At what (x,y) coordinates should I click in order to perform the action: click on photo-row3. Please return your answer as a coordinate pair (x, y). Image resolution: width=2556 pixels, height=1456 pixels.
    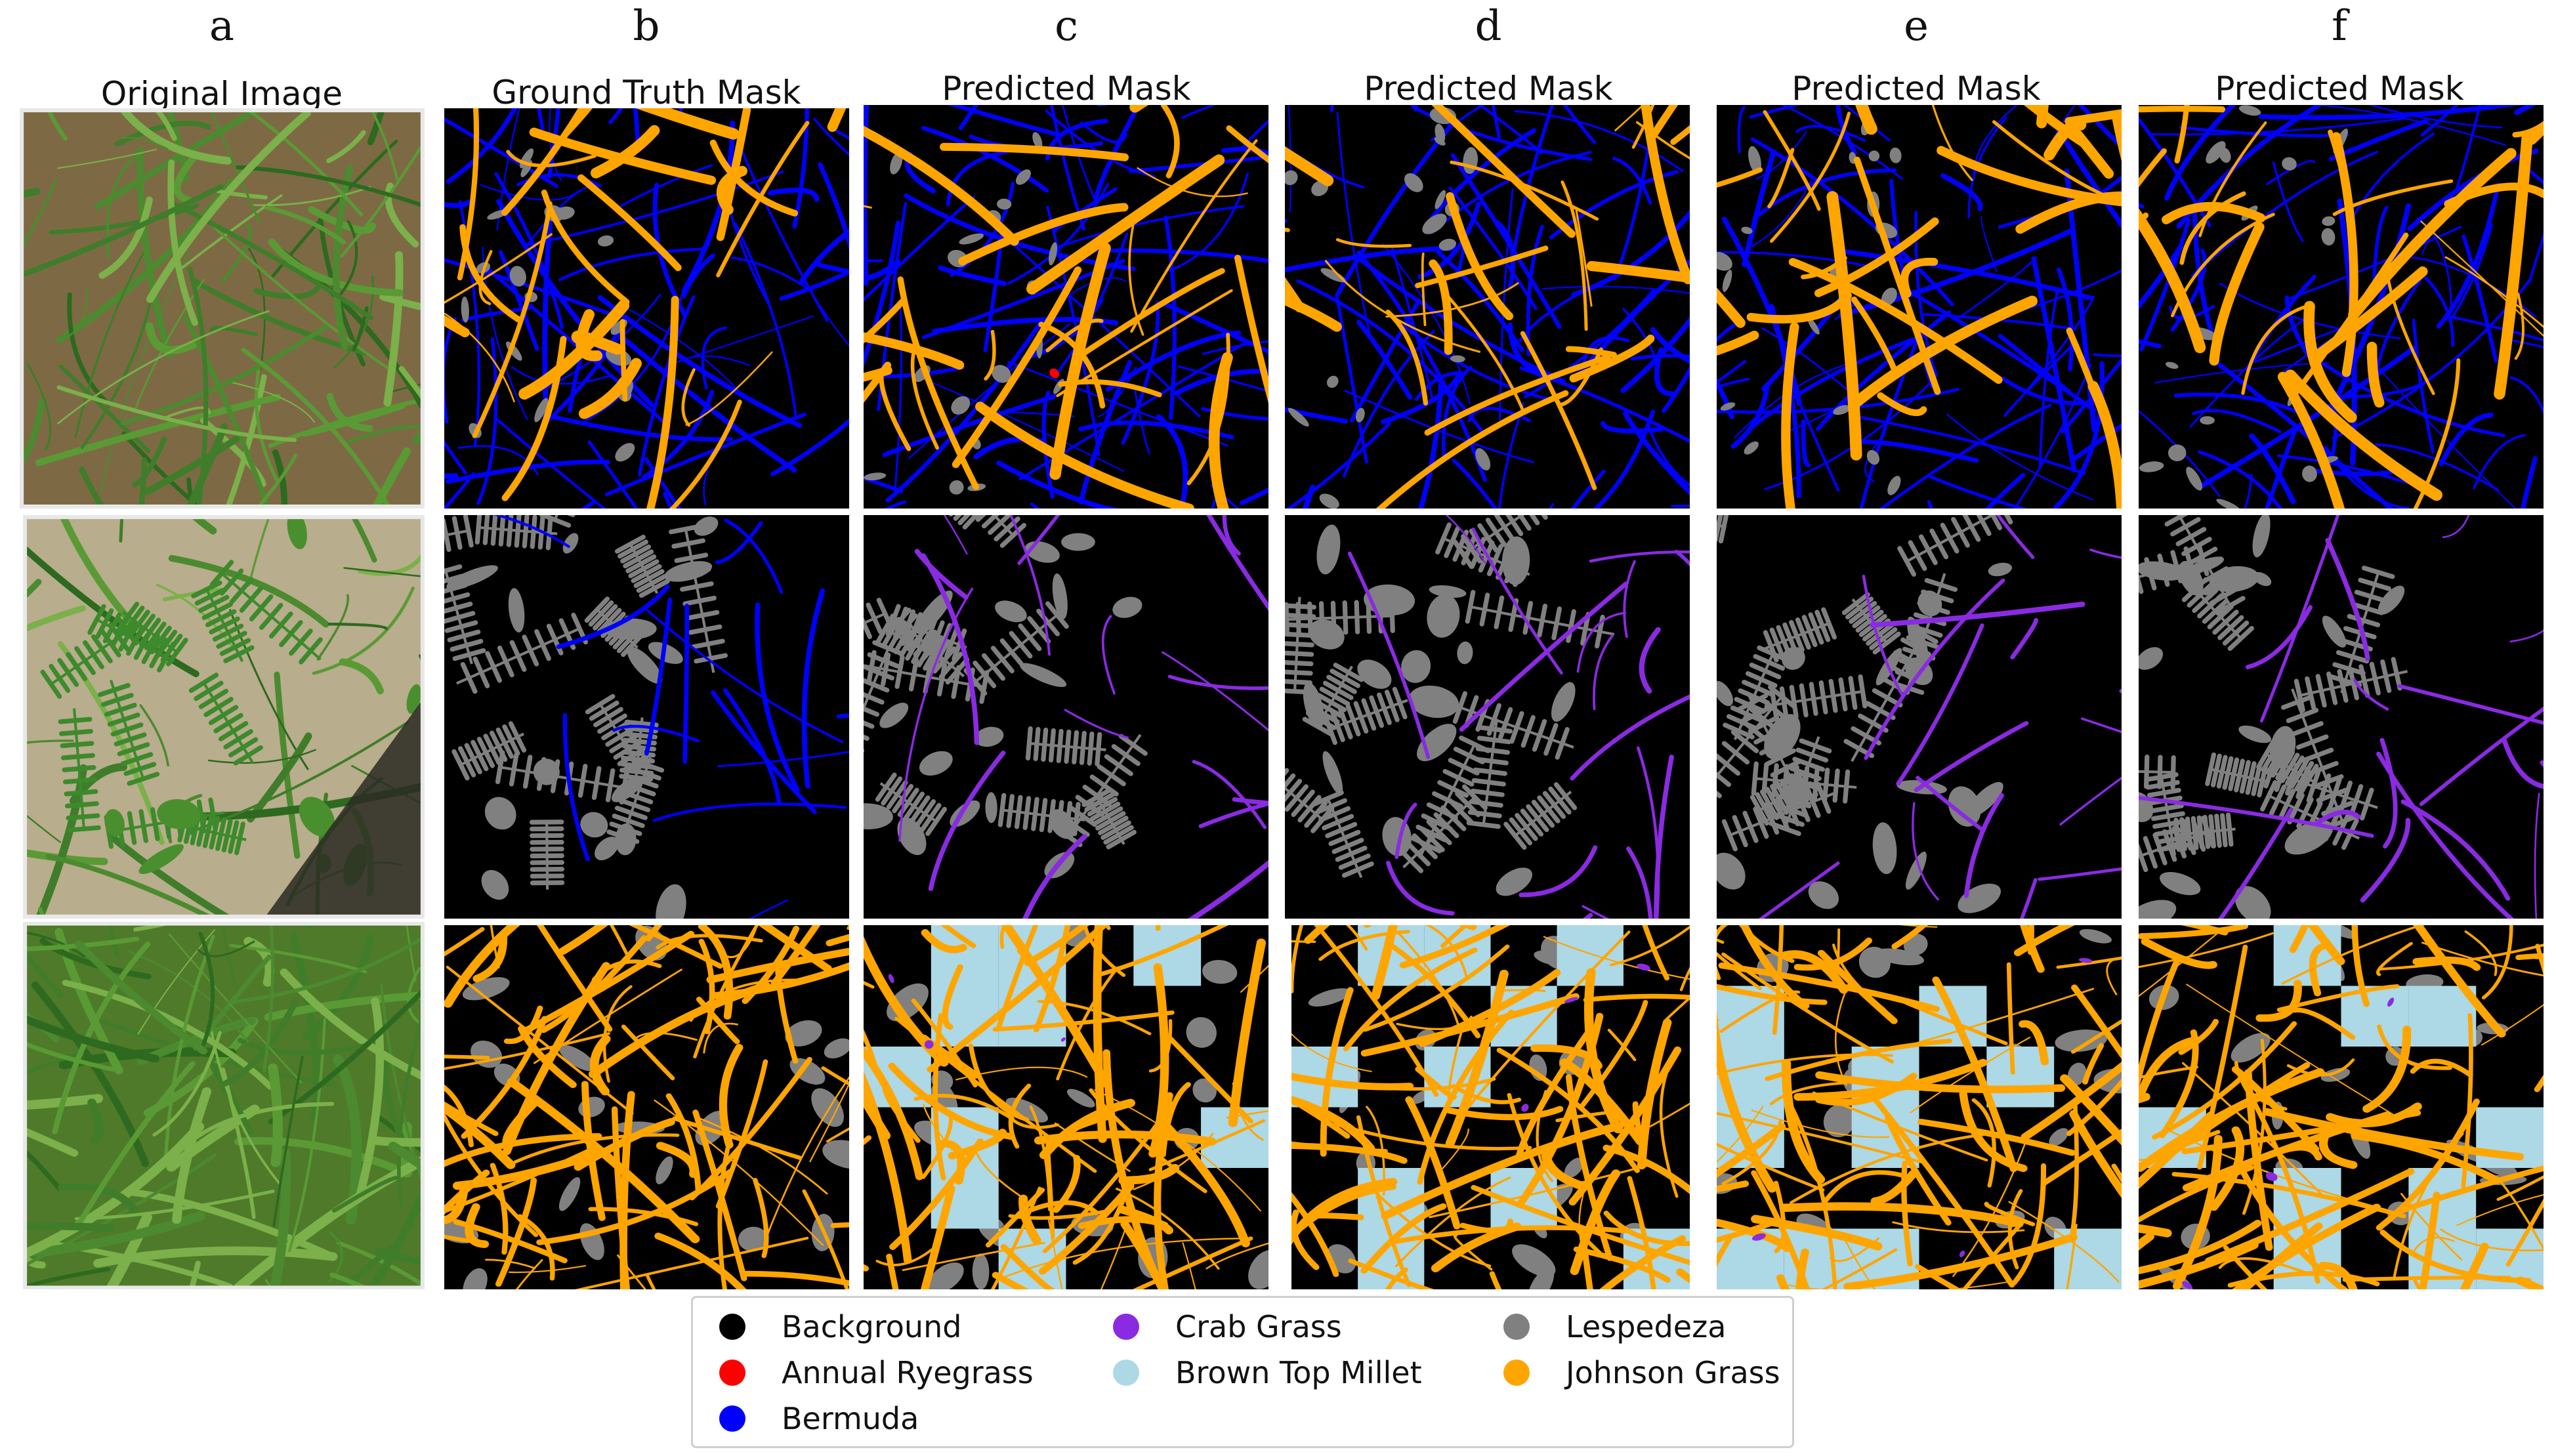
    Looking at the image, I should click on (224, 1105).